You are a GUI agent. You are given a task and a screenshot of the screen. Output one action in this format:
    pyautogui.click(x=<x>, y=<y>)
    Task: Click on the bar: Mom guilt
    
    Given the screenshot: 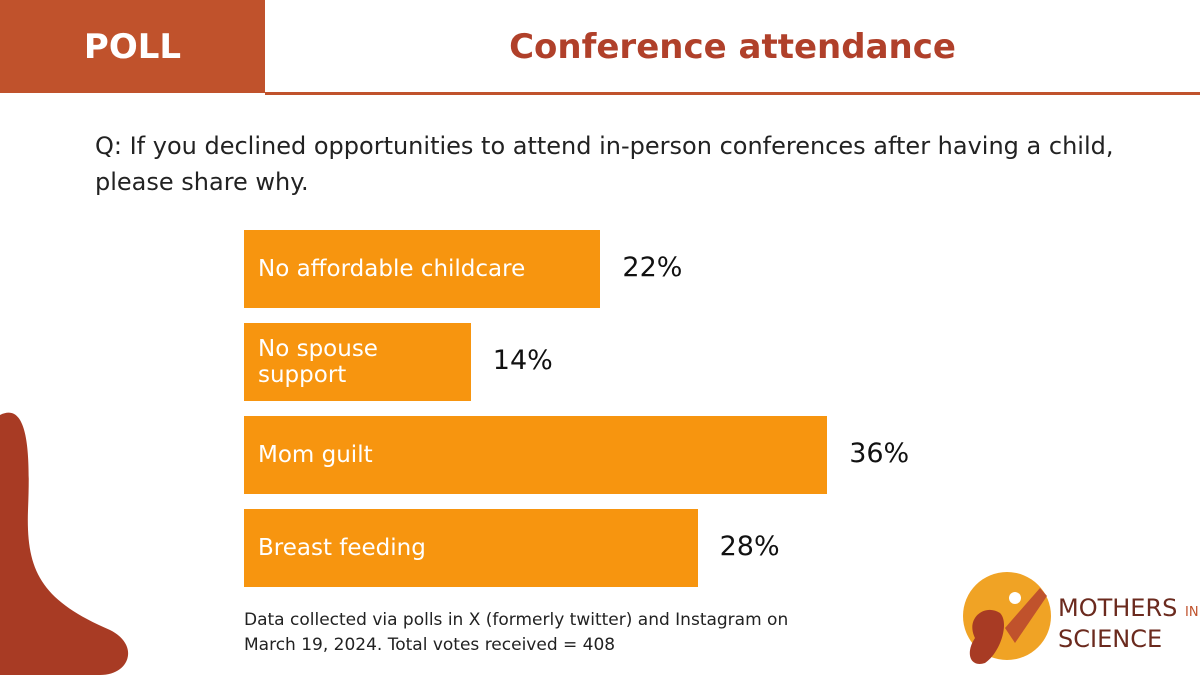 What is the action you would take?
    pyautogui.click(x=536, y=455)
    